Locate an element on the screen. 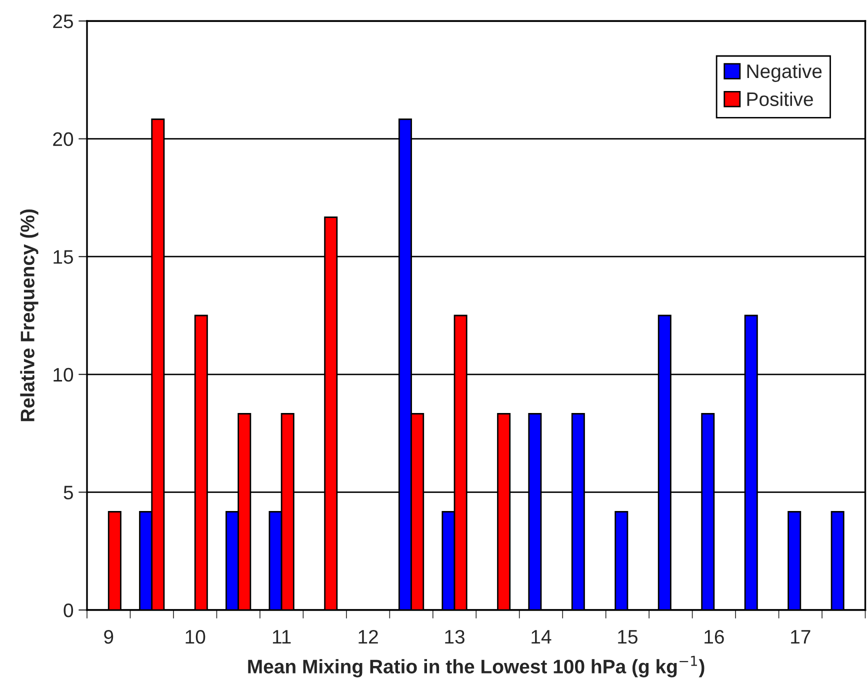 The image size is (867, 700). y-tick-label: 15 is located at coordinates (63, 257).